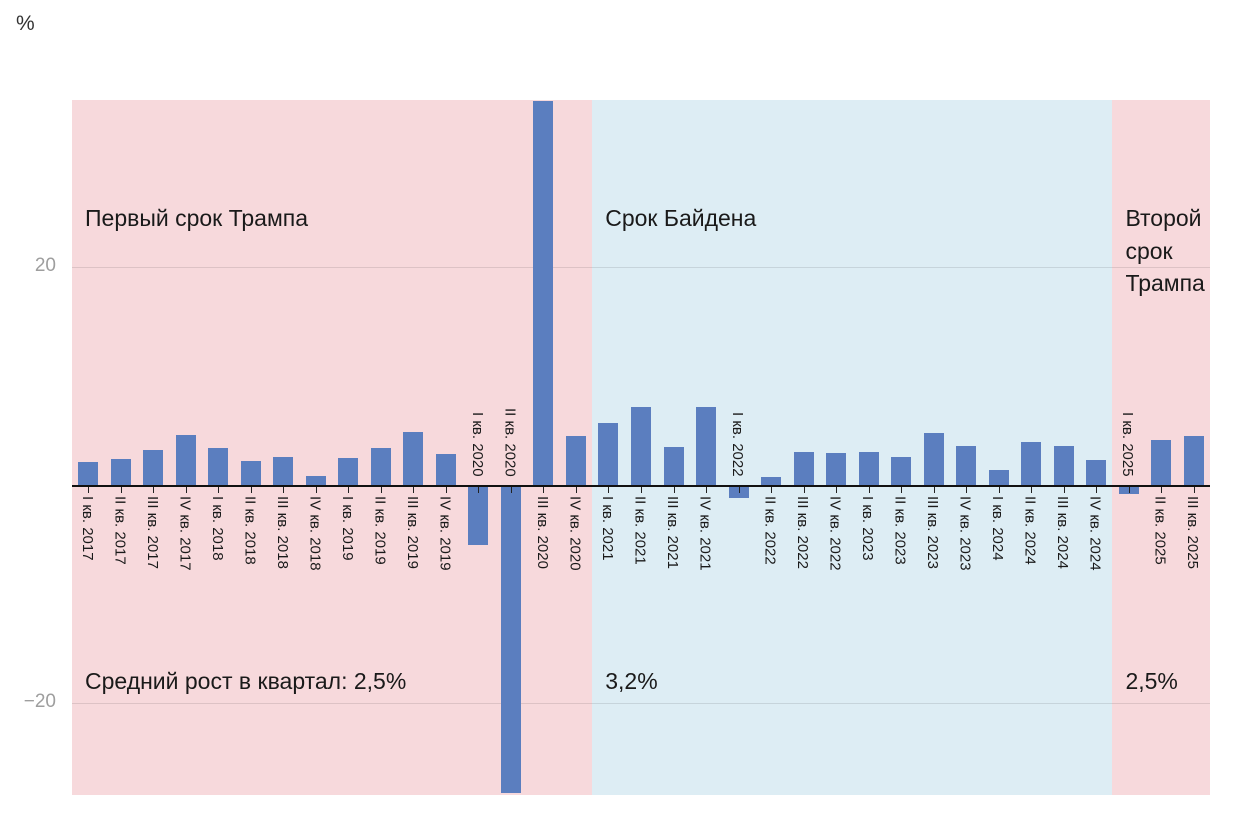 The image size is (1249, 821). I want to click on quarter-label: IV кв. 2017, so click(185, 533).